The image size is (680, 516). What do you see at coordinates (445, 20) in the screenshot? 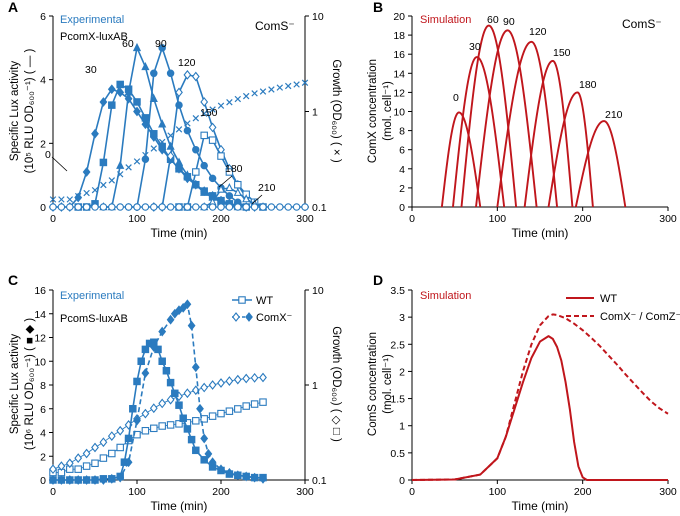
I see `panel-b-annotation: Simulation` at bounding box center [445, 20].